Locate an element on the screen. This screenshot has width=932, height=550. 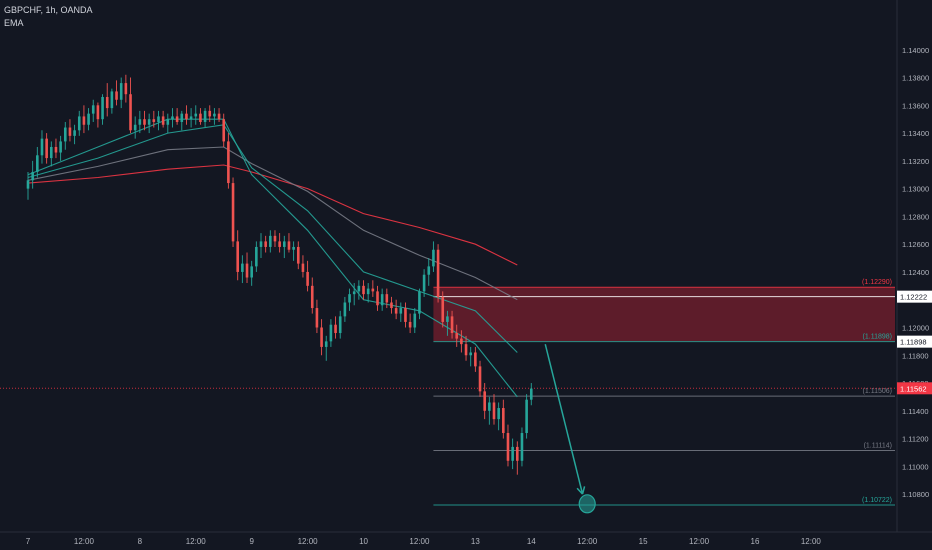
level-label: (1.12290) is located at coordinates (877, 282).